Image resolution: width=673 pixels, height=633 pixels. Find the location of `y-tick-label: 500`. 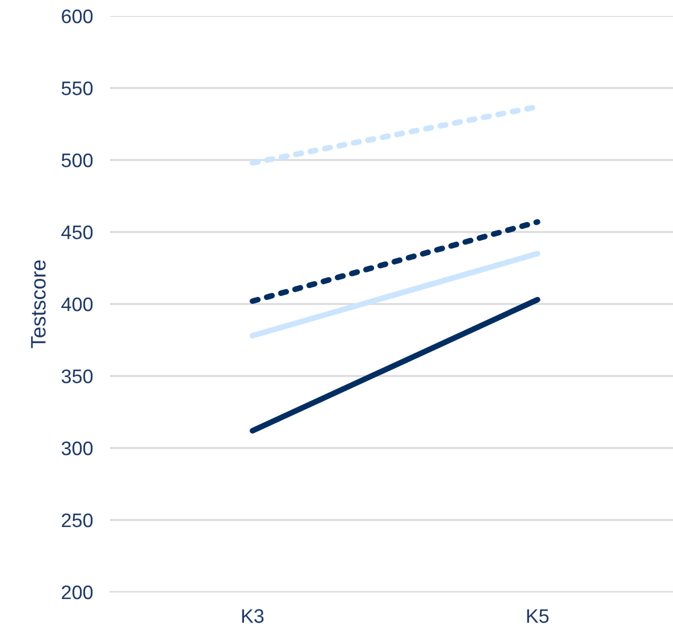

y-tick-label: 500 is located at coordinates (77, 160).